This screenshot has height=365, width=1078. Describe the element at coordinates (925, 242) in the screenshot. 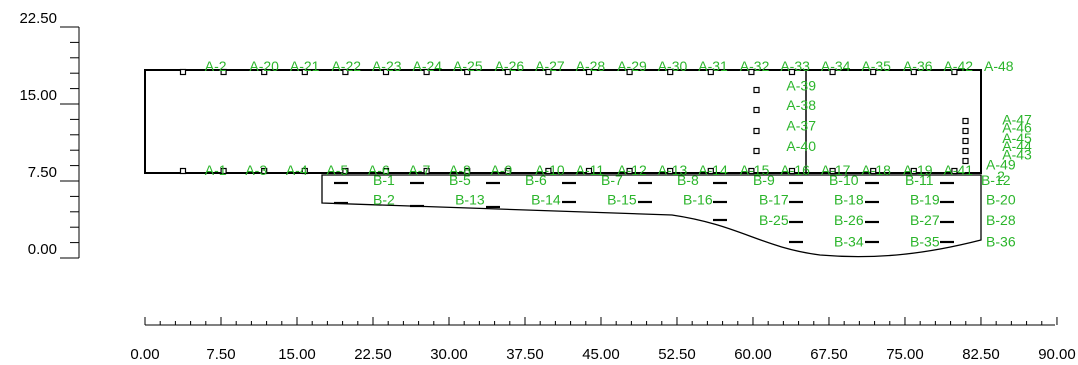

I see `point-label: B-35` at that location.